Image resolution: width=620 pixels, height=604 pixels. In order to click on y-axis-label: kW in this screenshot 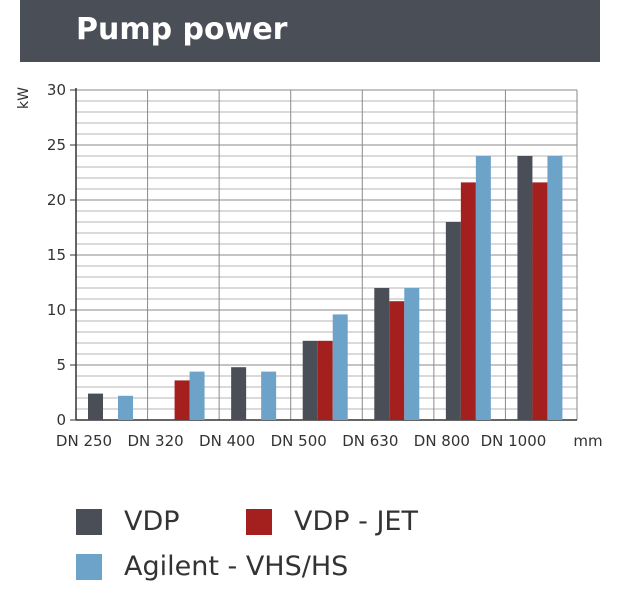, I will do `click(24, 98)`.